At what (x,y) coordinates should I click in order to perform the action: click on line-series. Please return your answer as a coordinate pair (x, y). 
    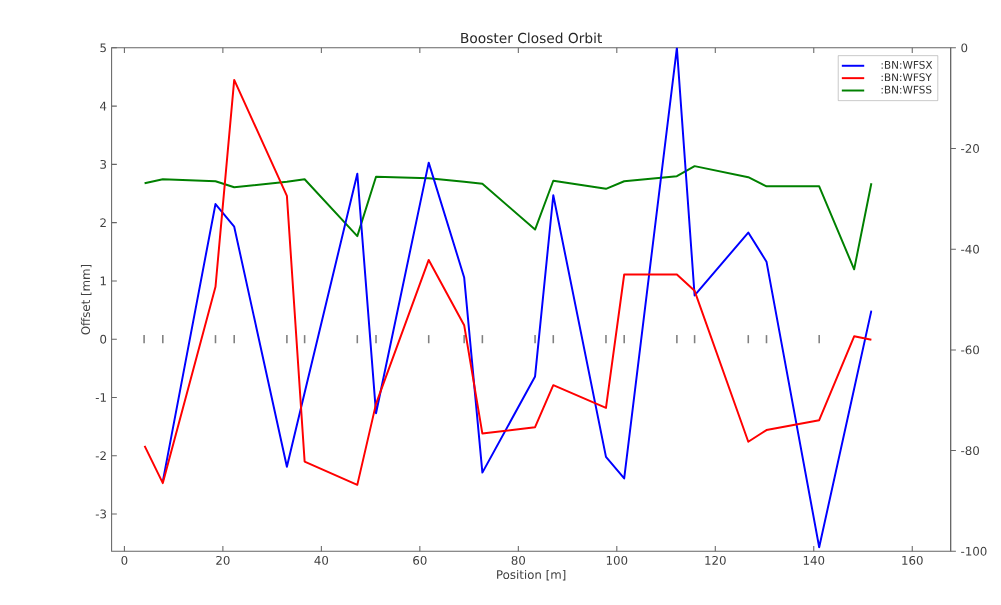
    Looking at the image, I should click on (508, 217).